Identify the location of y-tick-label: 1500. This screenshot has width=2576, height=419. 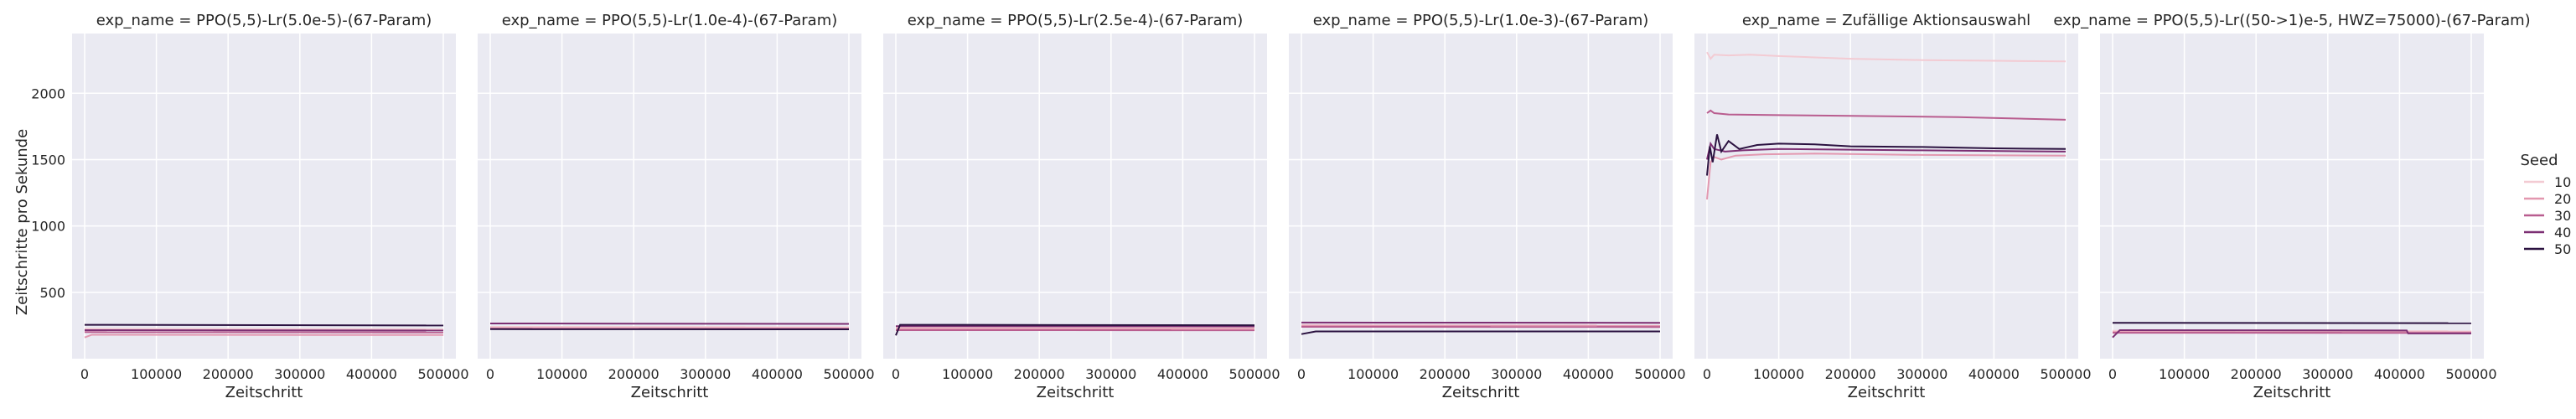
(48, 160).